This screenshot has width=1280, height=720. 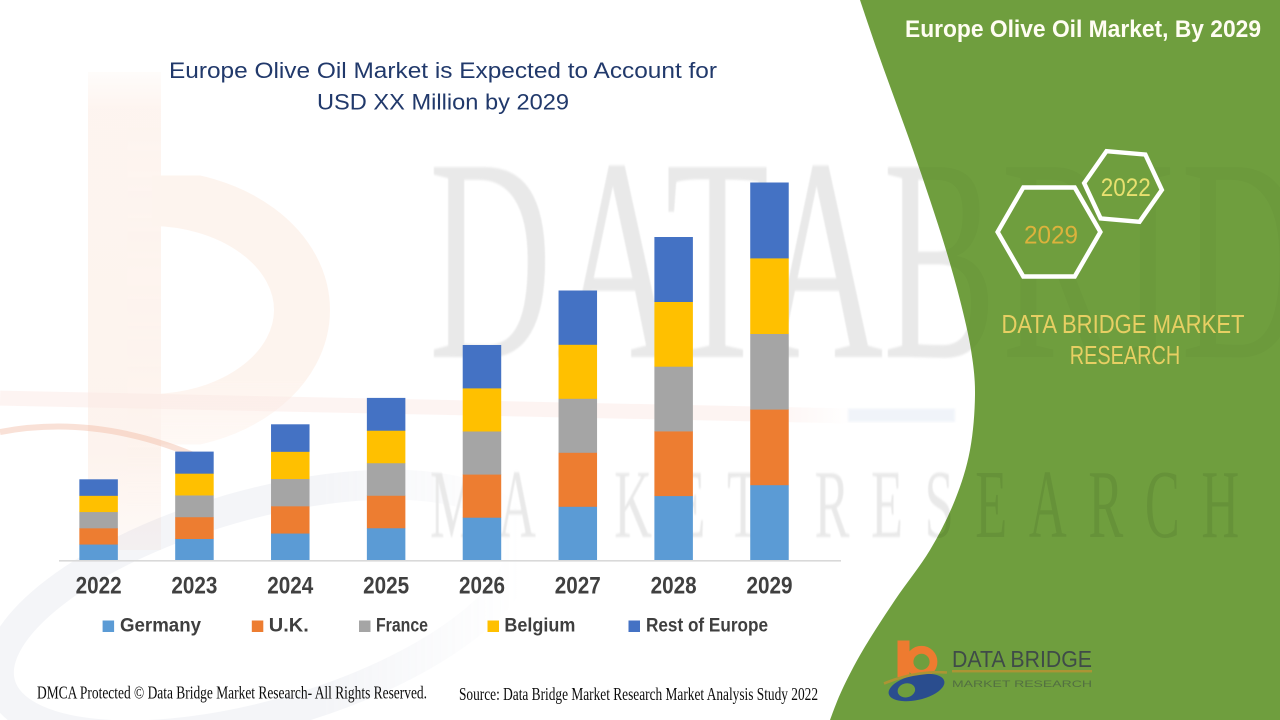 I want to click on svg-text: 2026, so click(x=482, y=586).